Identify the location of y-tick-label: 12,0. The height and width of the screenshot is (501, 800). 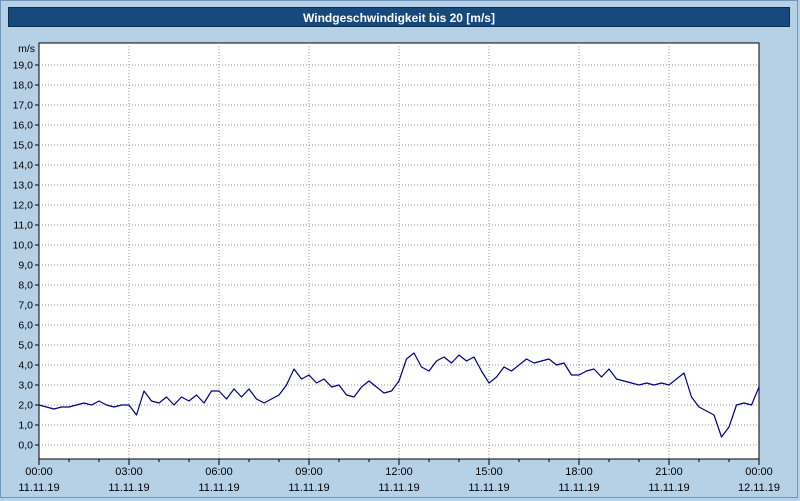
(23, 206).